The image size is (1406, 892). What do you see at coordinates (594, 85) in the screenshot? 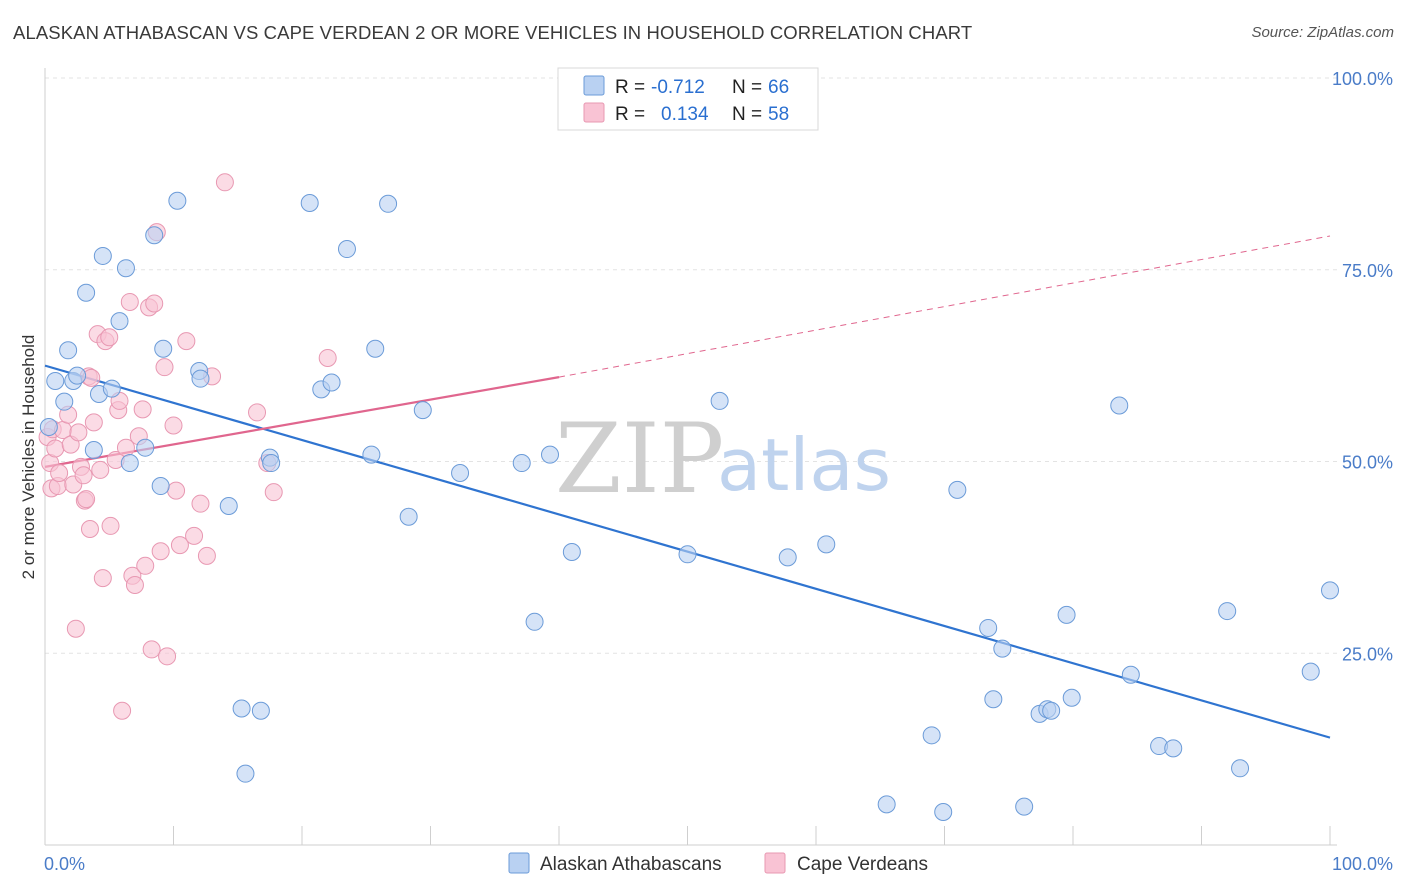
I see `legend-swatch-blue` at bounding box center [594, 85].